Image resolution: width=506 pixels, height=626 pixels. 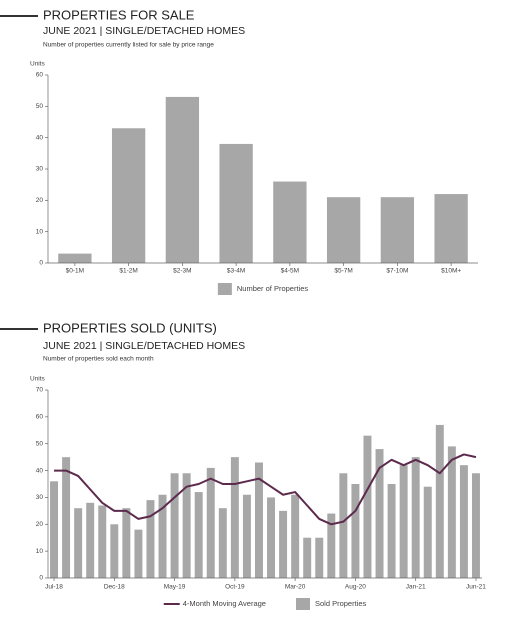 I want to click on chart-note: Number of properties sold each month, so click(x=98, y=359).